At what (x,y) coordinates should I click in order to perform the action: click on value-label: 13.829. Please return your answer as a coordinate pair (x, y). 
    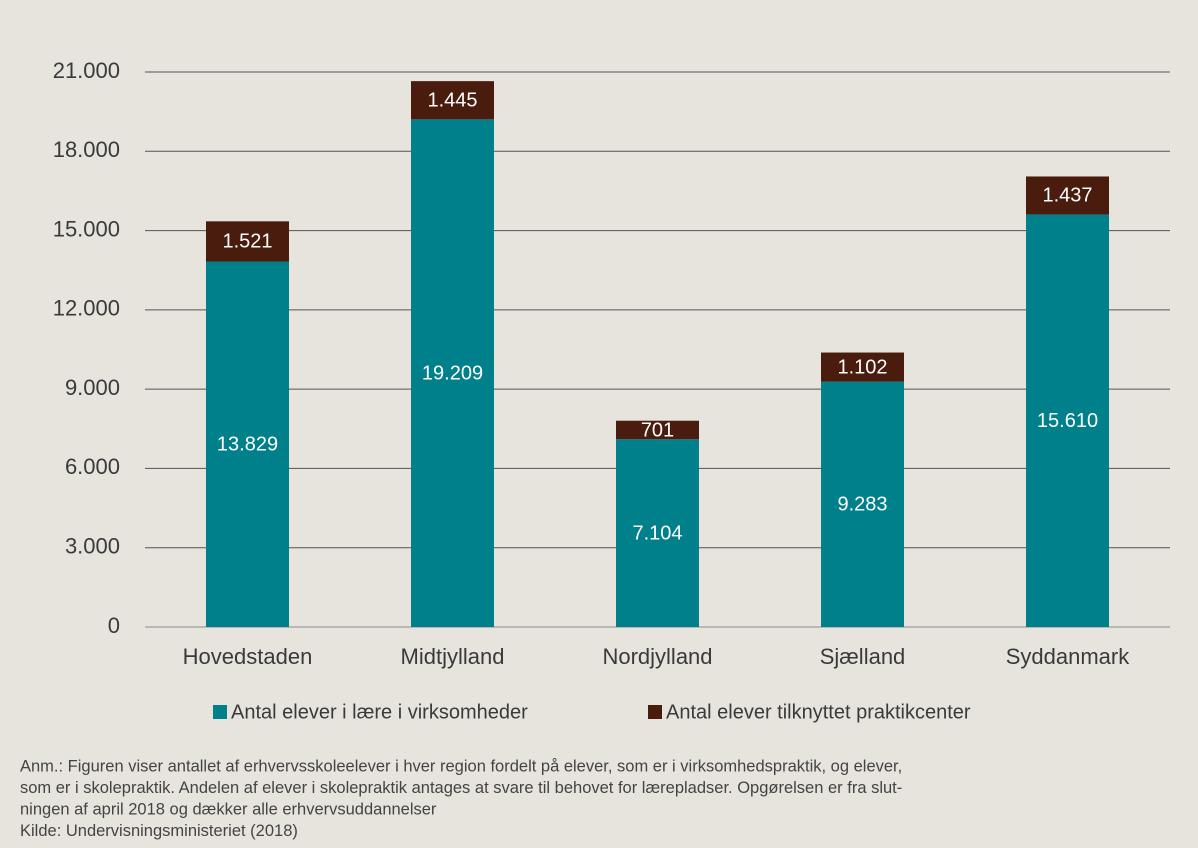
    Looking at the image, I should click on (247, 445).